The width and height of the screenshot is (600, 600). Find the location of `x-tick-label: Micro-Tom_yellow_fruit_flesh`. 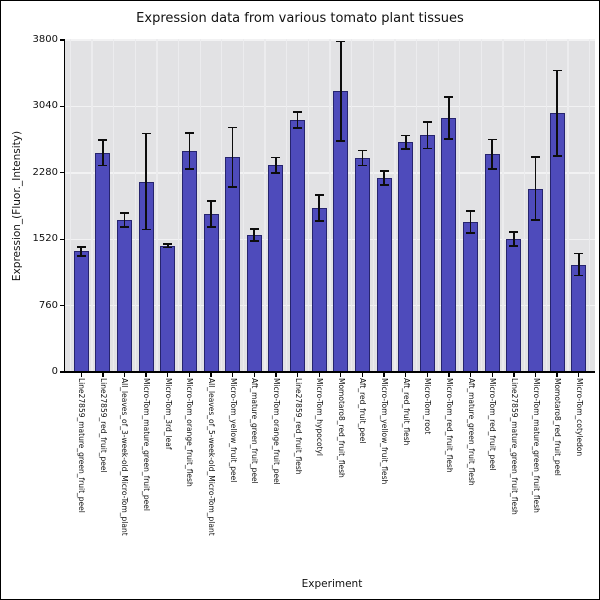

x-tick-label: Micro-Tom_yellow_fruit_flesh is located at coordinates (385, 431).